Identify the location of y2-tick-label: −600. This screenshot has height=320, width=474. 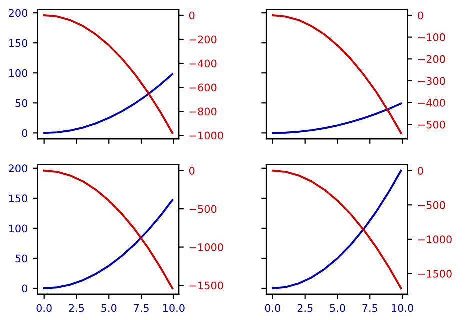
(203, 88).